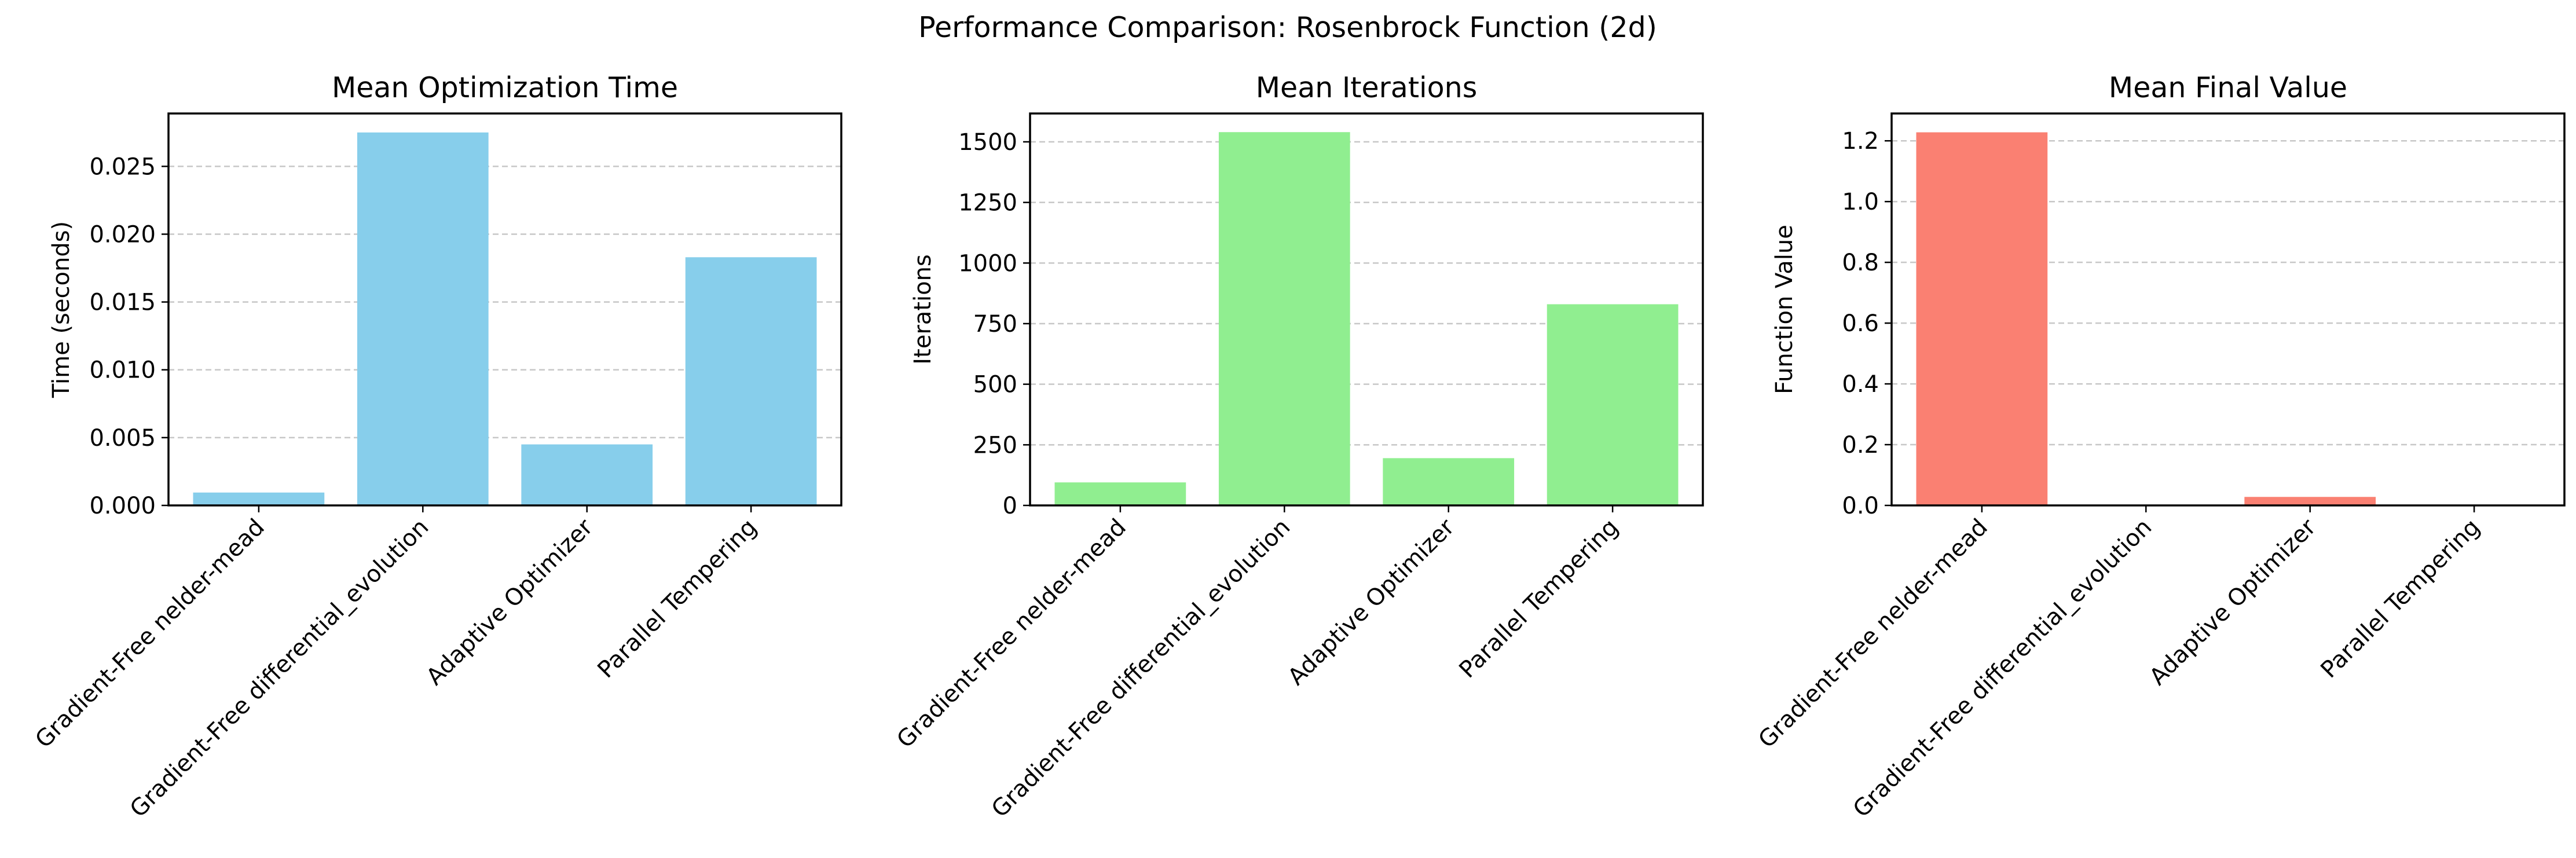  Describe the element at coordinates (1860, 323) in the screenshot. I see `y-tick-label: 0.6` at that location.